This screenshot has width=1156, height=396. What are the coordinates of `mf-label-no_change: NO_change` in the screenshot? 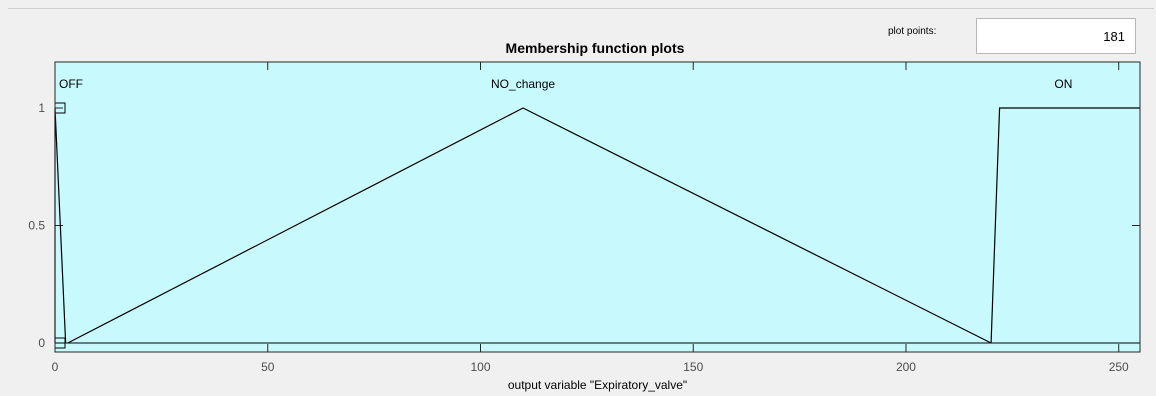 It's located at (523, 84).